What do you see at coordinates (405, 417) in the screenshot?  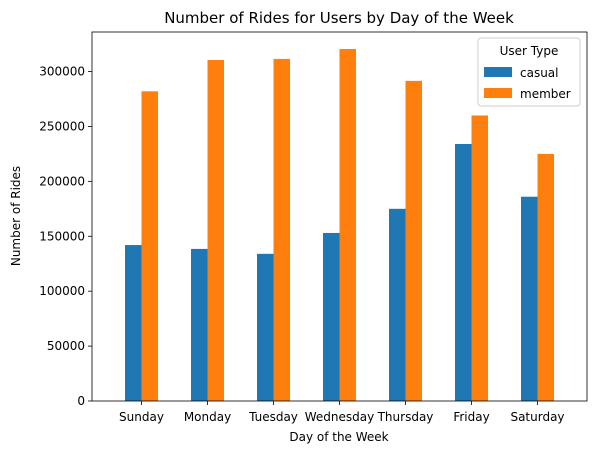 I see `x-tick-label-thursday: Thursday` at bounding box center [405, 417].